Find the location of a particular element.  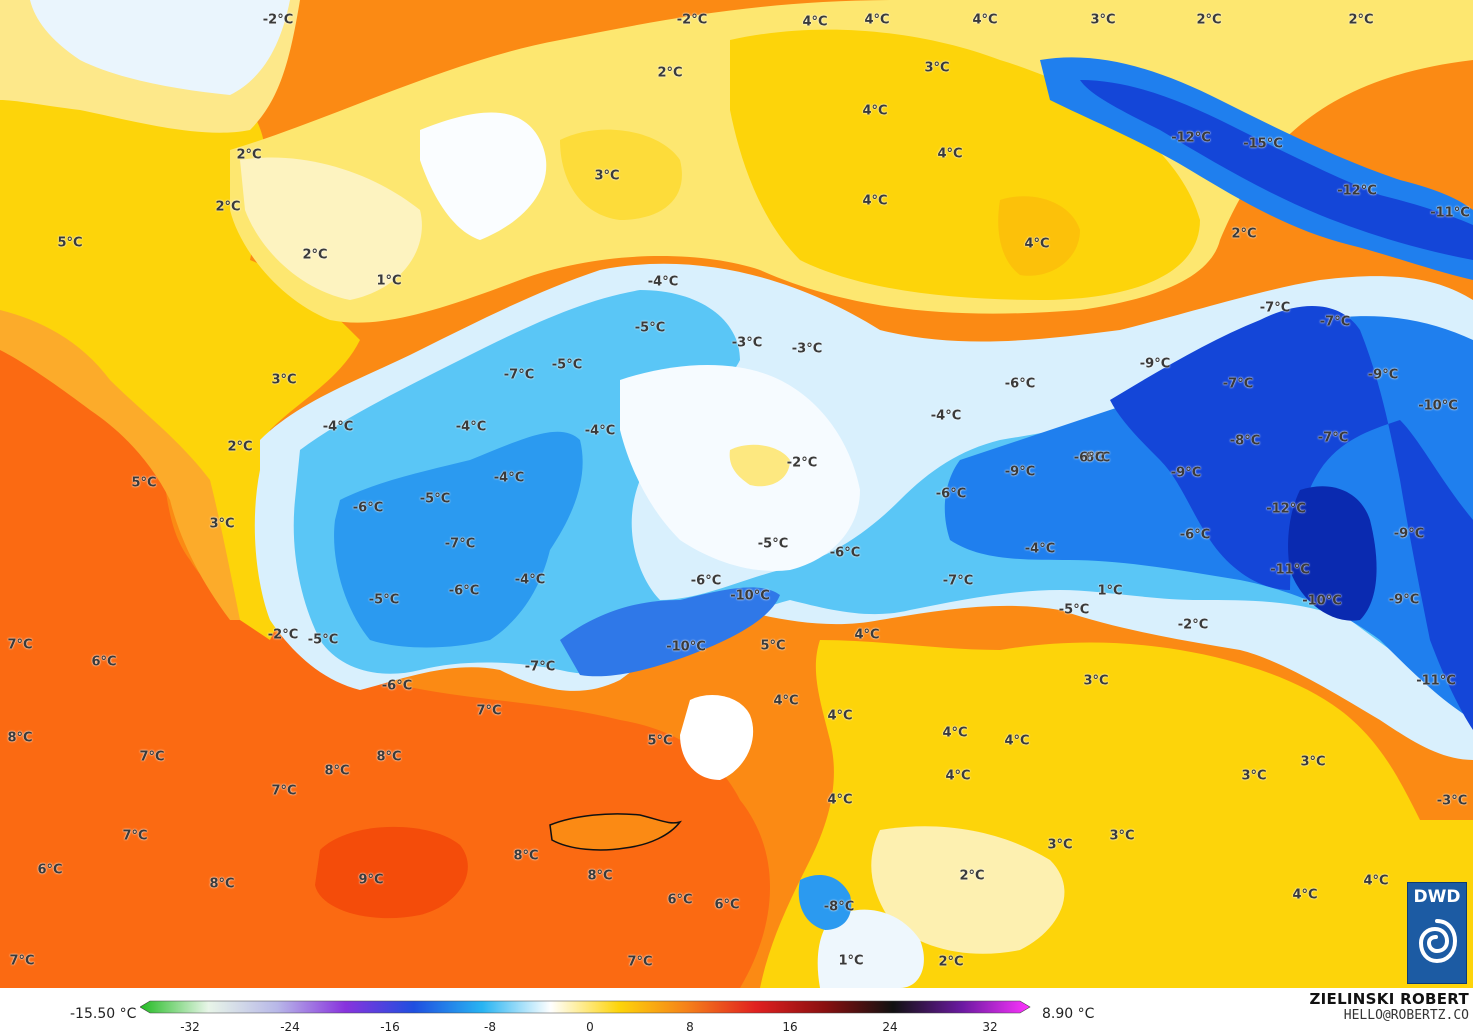

east-anatolia-core is located at coordinates (1332, 553).